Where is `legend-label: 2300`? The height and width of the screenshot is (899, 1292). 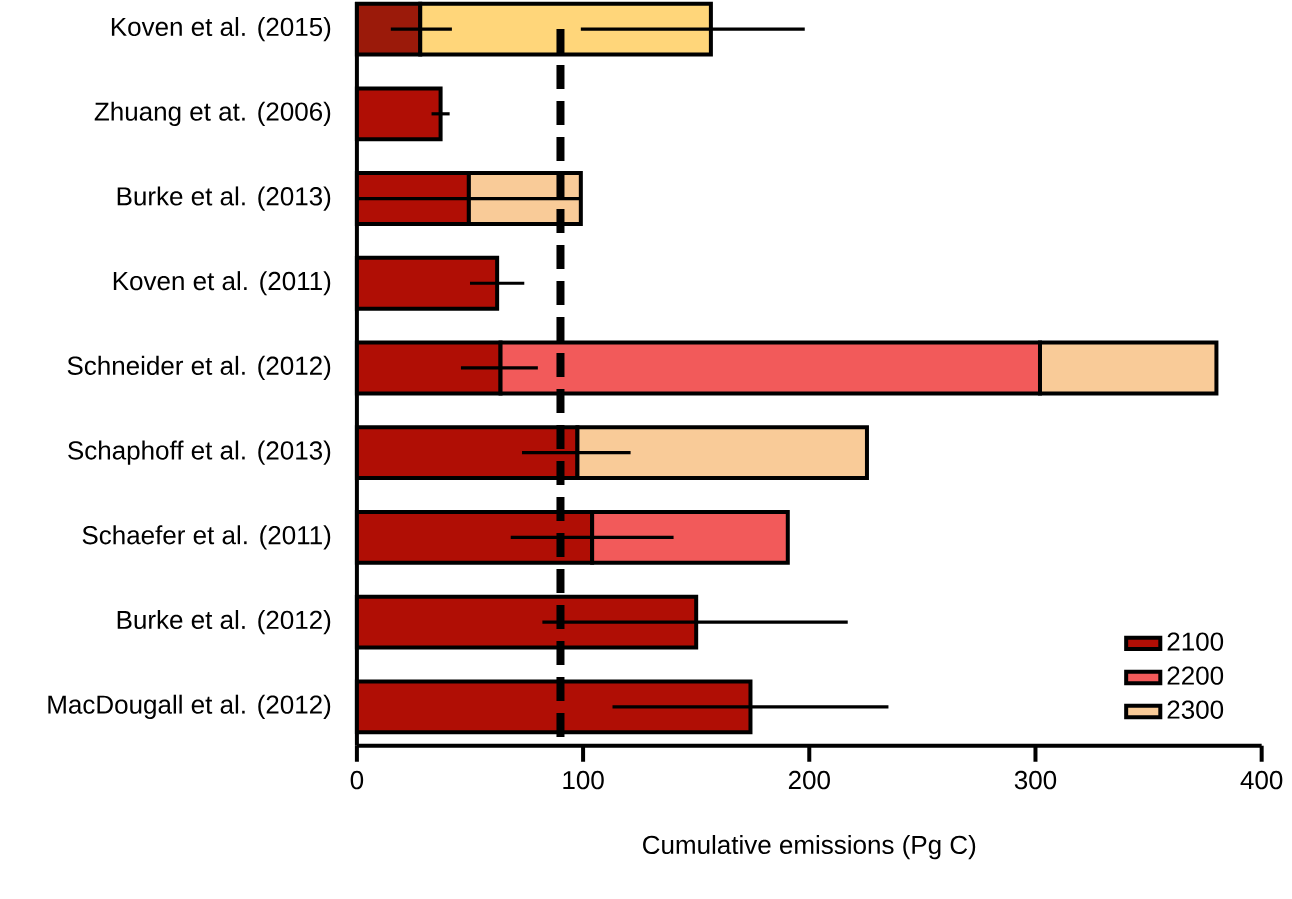
legend-label: 2300 is located at coordinates (1195, 709).